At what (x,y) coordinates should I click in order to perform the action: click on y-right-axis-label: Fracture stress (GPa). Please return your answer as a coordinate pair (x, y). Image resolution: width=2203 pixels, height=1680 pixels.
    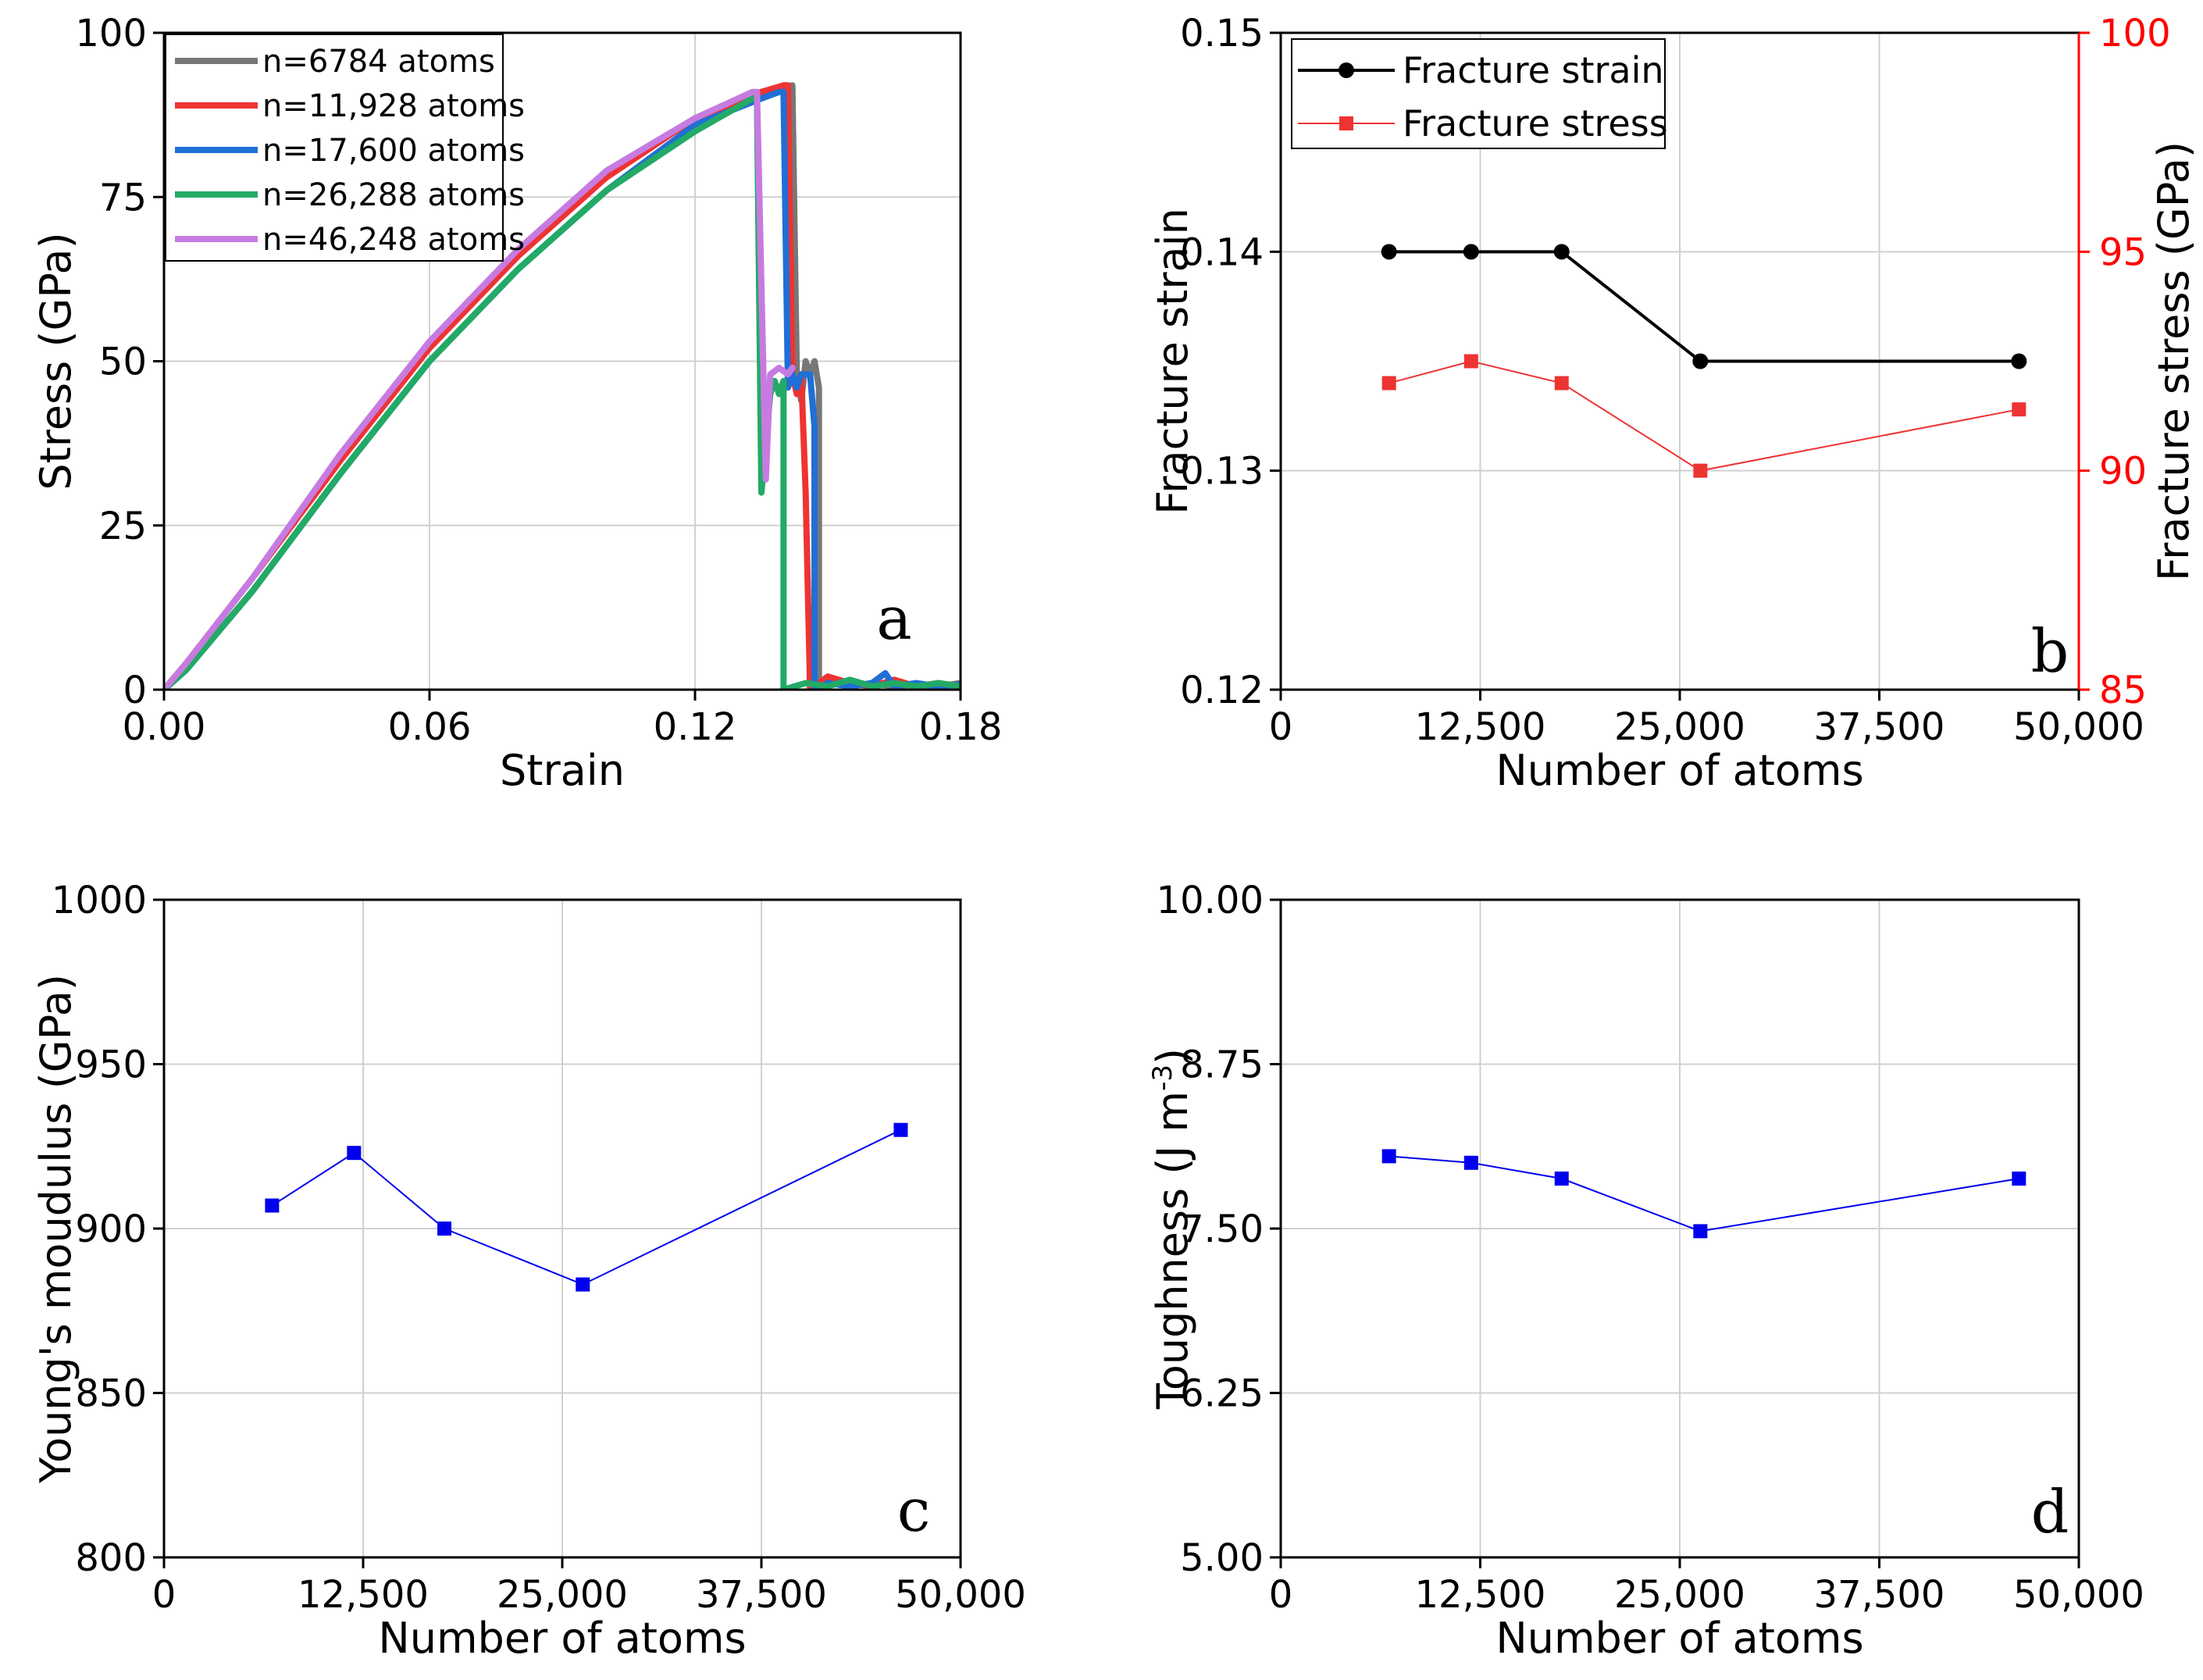
    Looking at the image, I should click on (2173, 361).